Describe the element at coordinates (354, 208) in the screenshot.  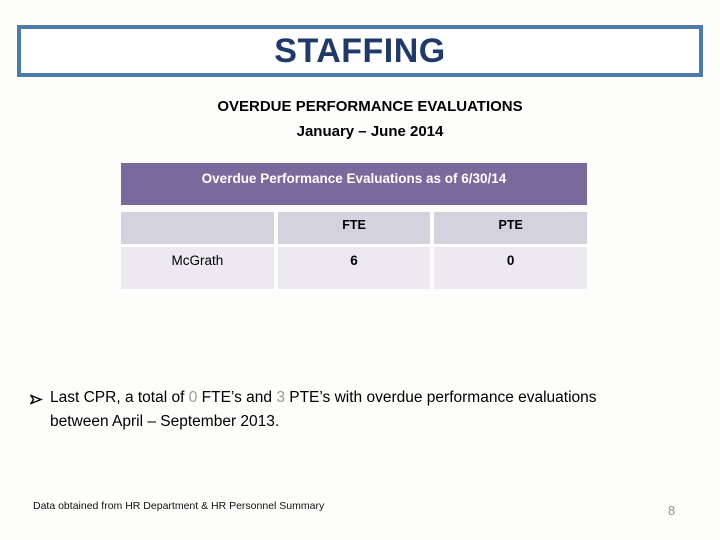
I see `table-spacer` at that location.